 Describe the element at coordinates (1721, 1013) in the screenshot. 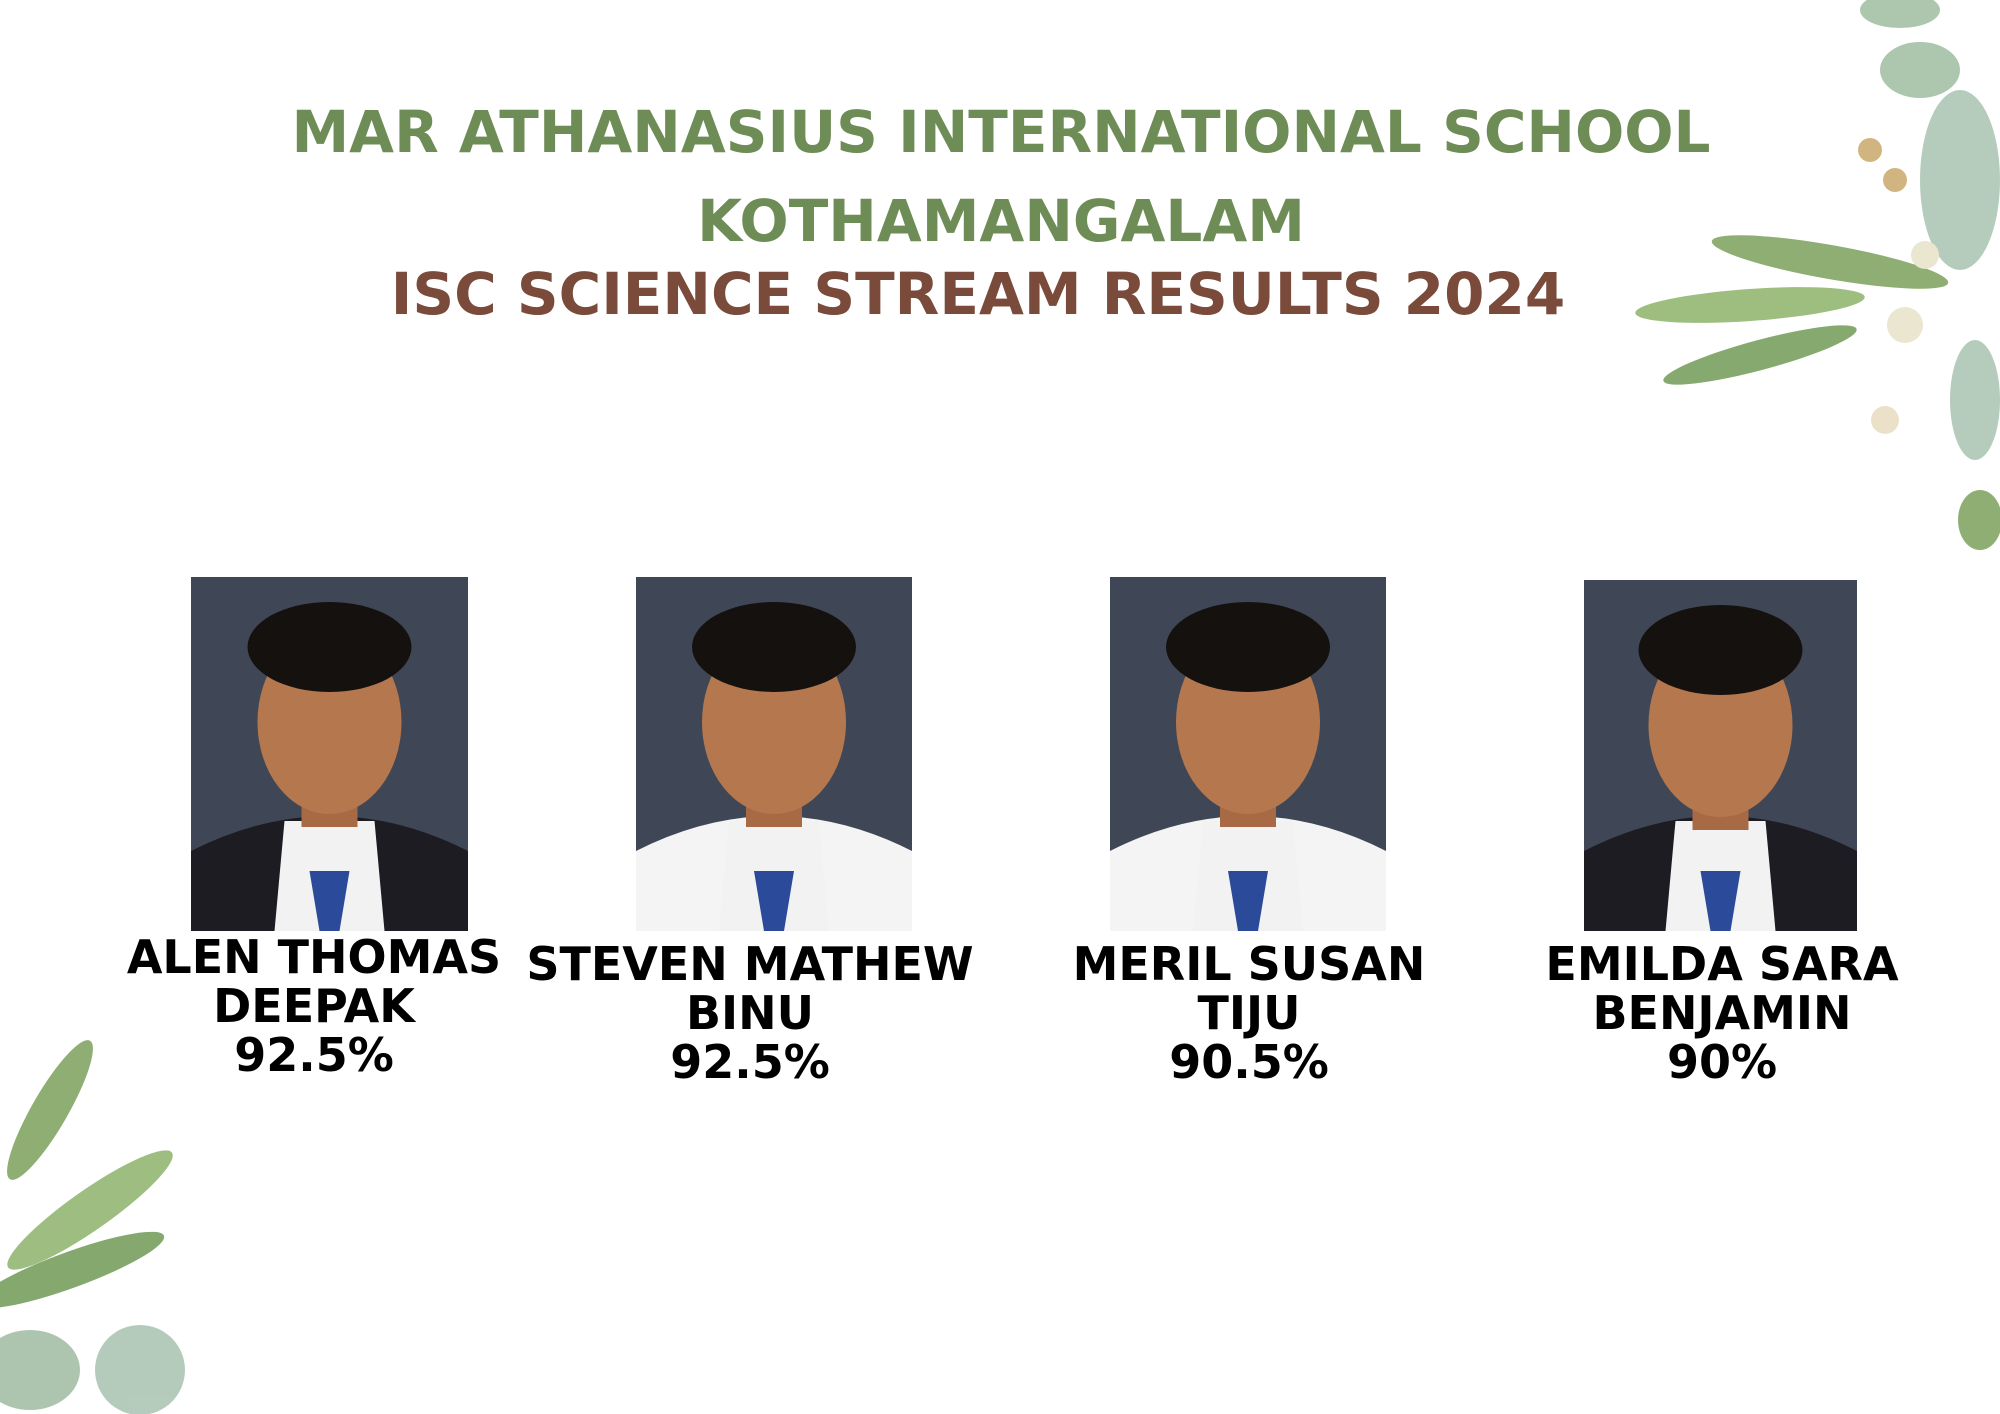

I see `student-name: BENJAMIN` at that location.